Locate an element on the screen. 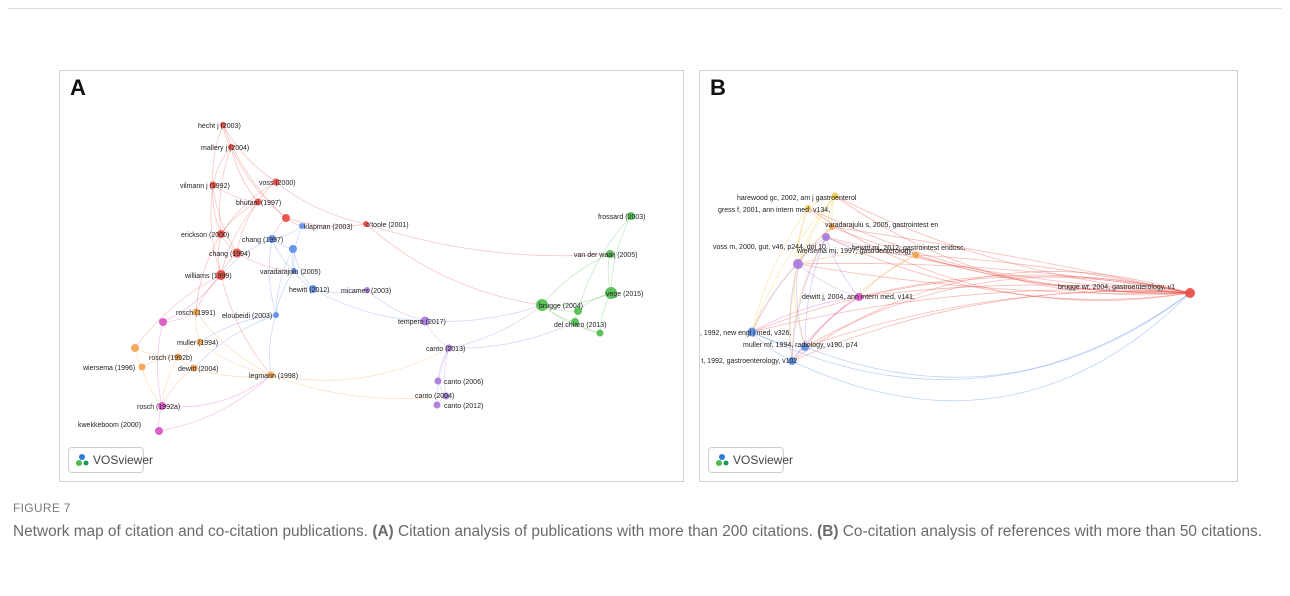  node-label: dewitt j, 2004, ann intern med, v141, is located at coordinates (858, 297).